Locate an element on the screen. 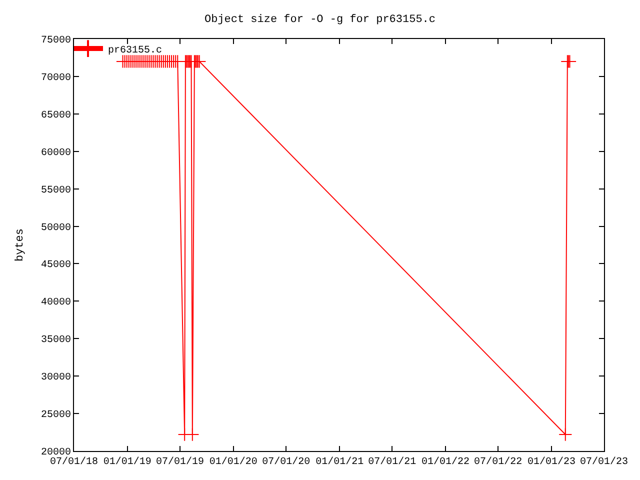  y-tick-label: 25000 is located at coordinates (55, 416).